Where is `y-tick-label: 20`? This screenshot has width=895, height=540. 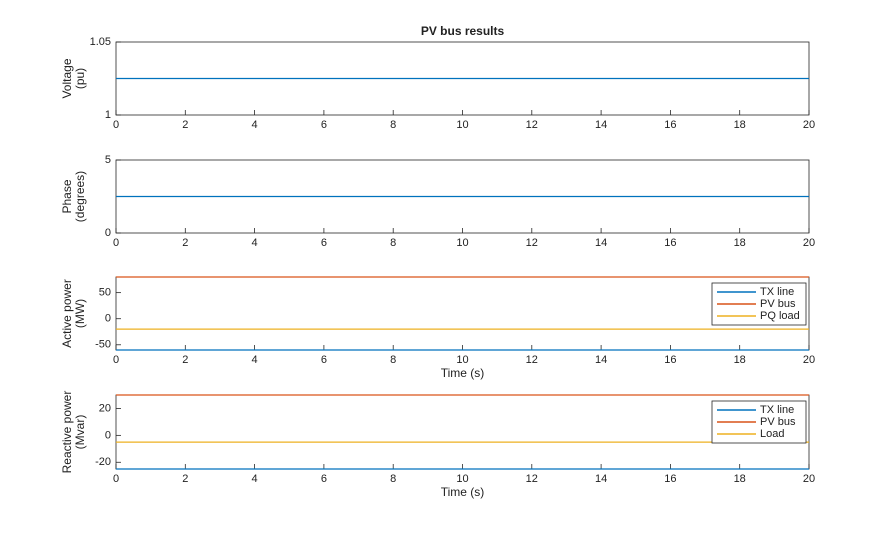 y-tick-label: 20 is located at coordinates (105, 408).